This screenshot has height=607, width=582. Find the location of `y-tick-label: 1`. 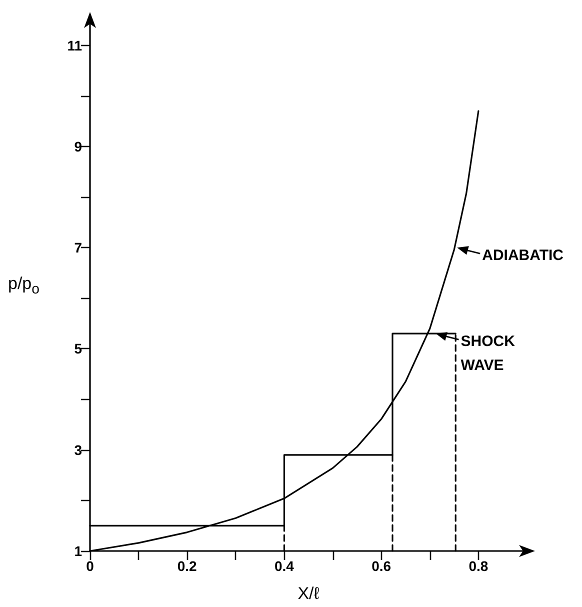

y-tick-label: 1 is located at coordinates (78, 551).